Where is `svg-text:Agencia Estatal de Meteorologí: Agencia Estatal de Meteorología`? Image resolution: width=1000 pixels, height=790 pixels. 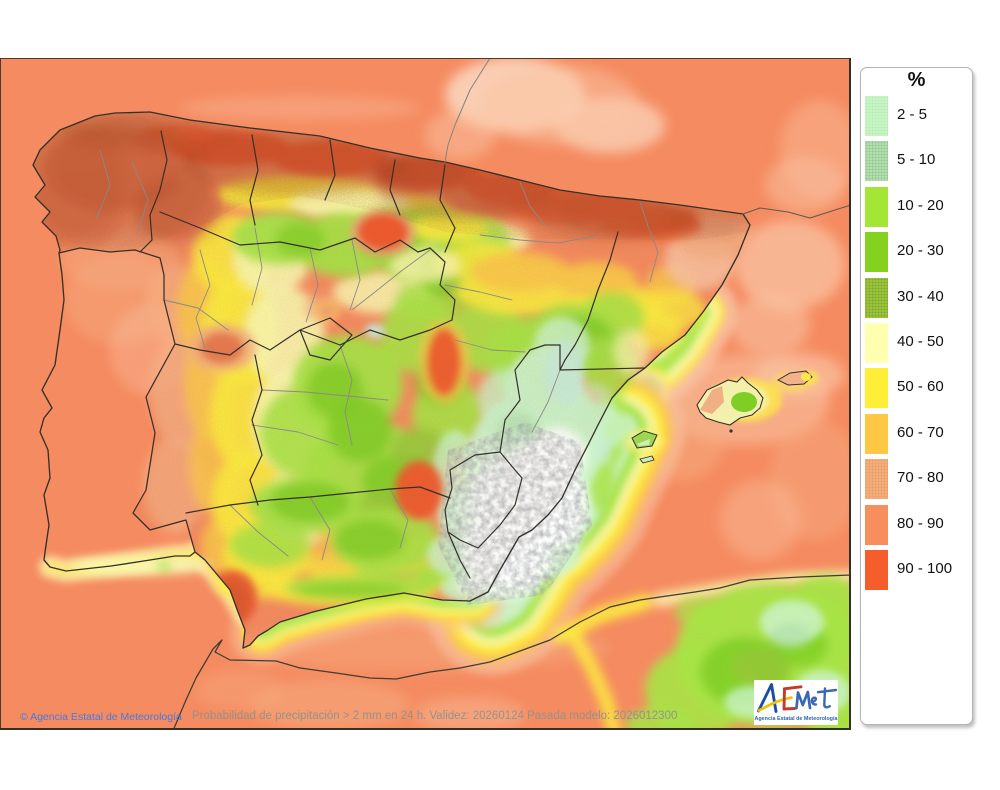 svg-text:Agencia Estatal de Meteorologí: Agencia Estatal de Meteorología is located at coordinates (796, 719).